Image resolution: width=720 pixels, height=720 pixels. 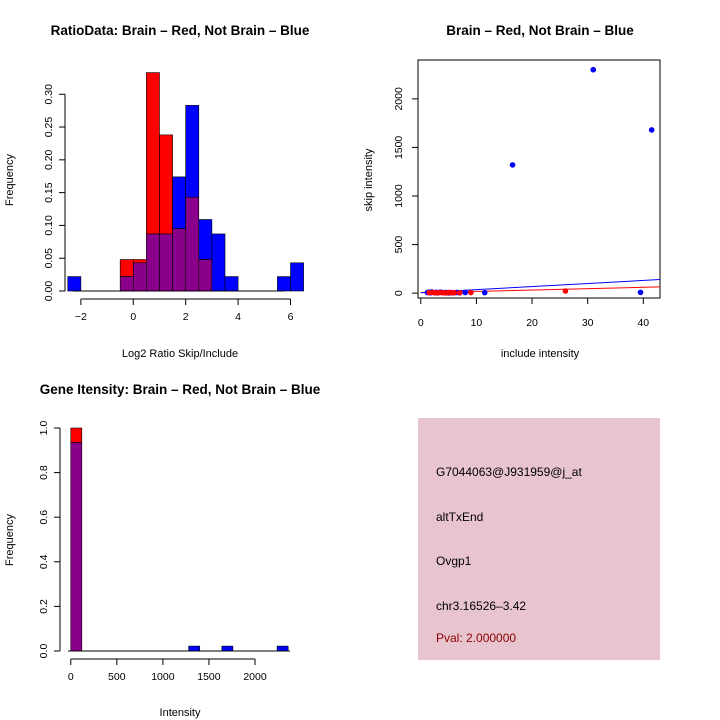 I want to click on intensity-histogram-y-tick-label: 0.0, so click(x=44, y=651).